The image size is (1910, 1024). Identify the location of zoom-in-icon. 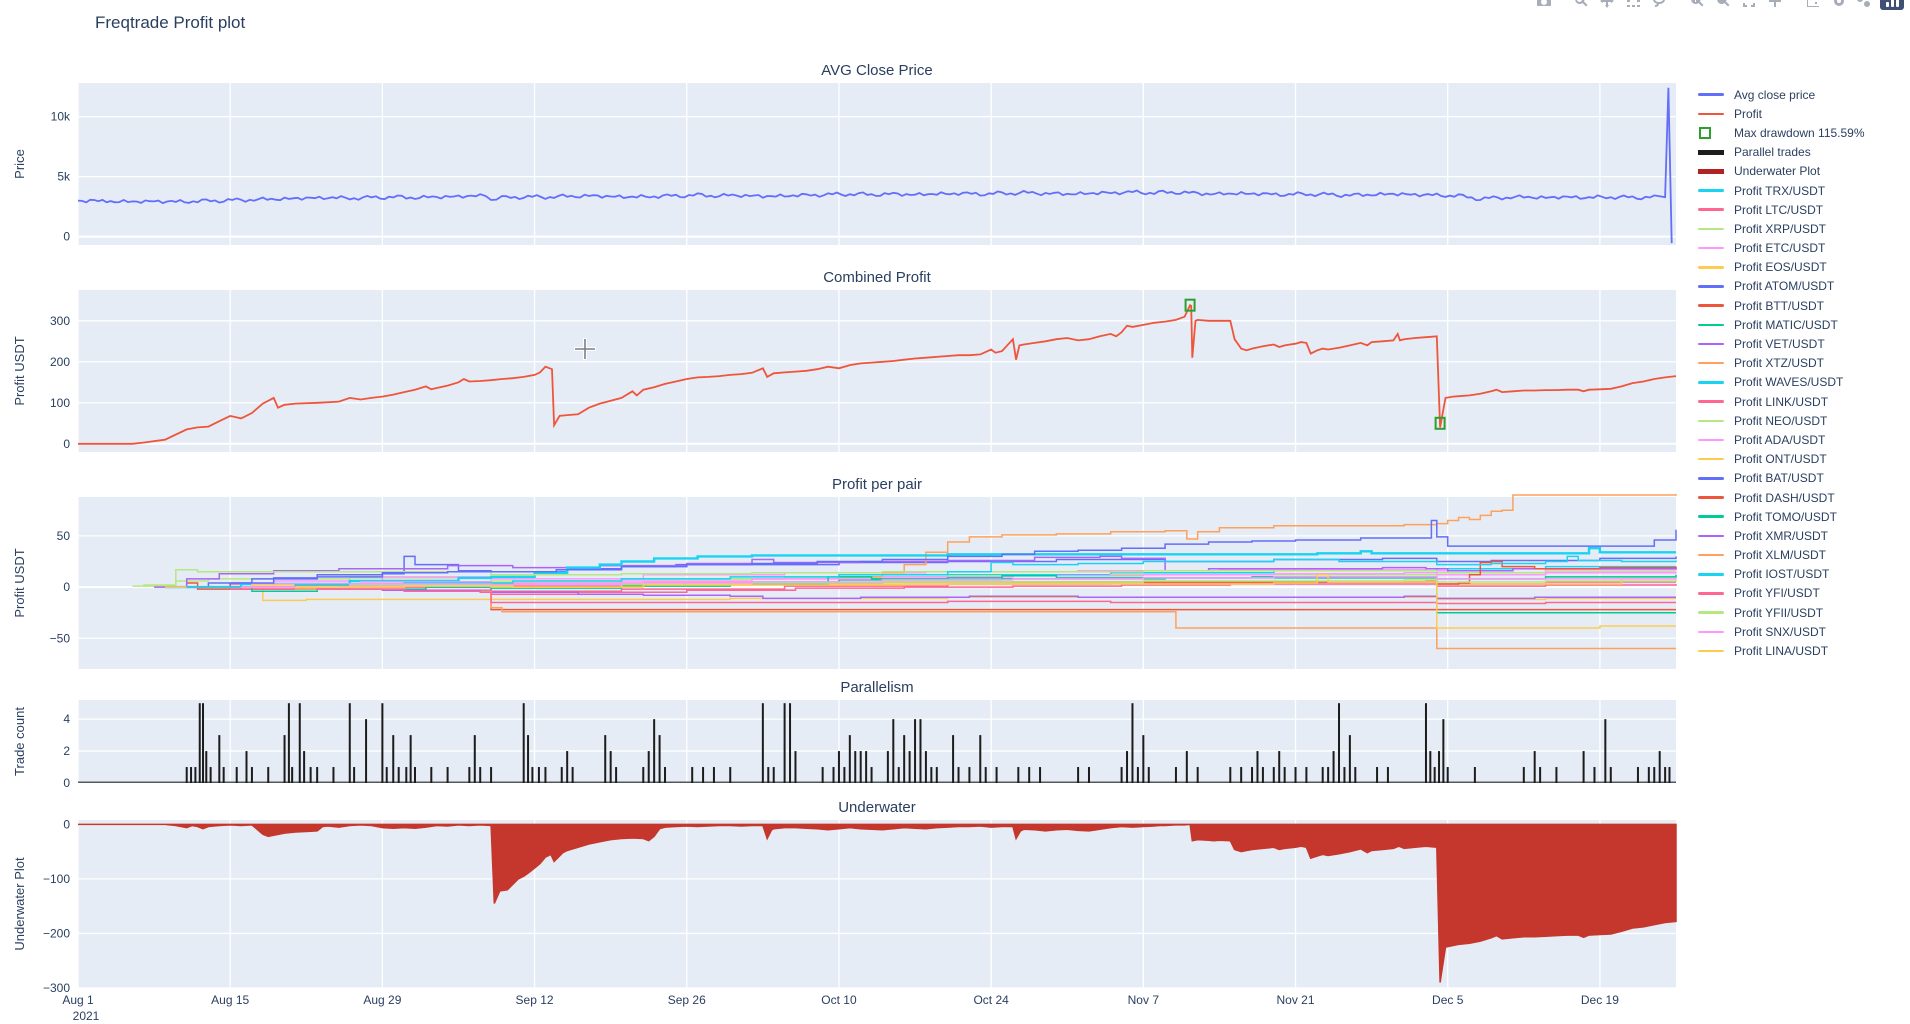
(1697, 5).